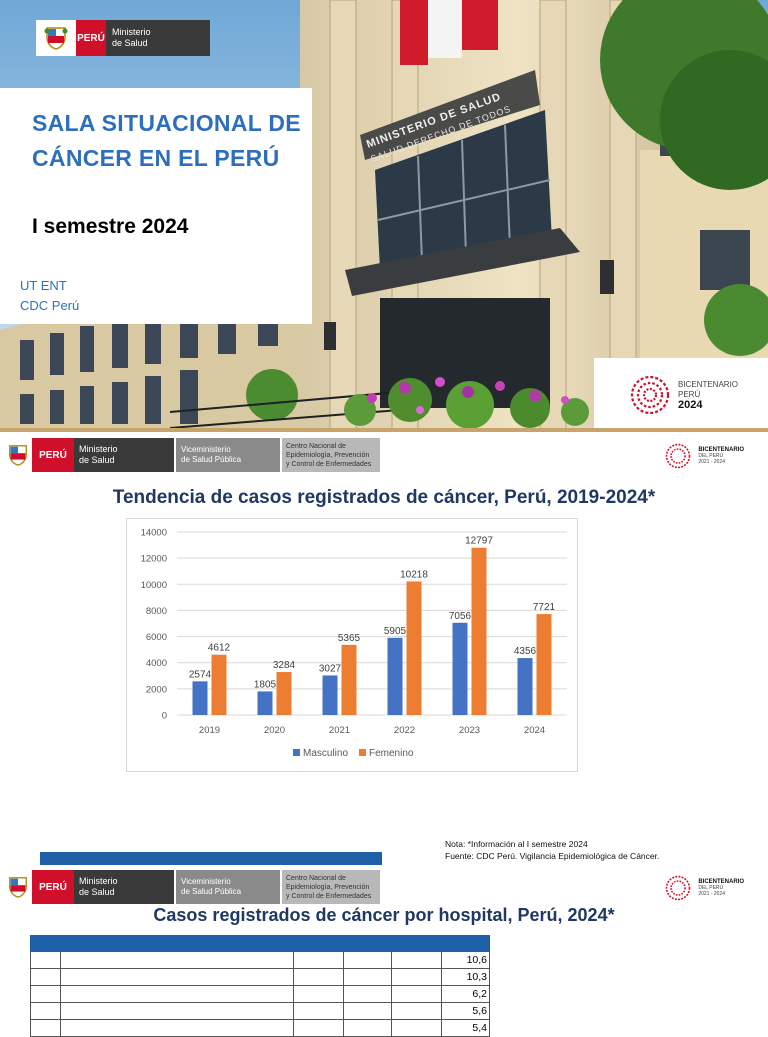 The width and height of the screenshot is (768, 1037). Describe the element at coordinates (209, 730) in the screenshot. I see `x-tick-label: 2019` at that location.